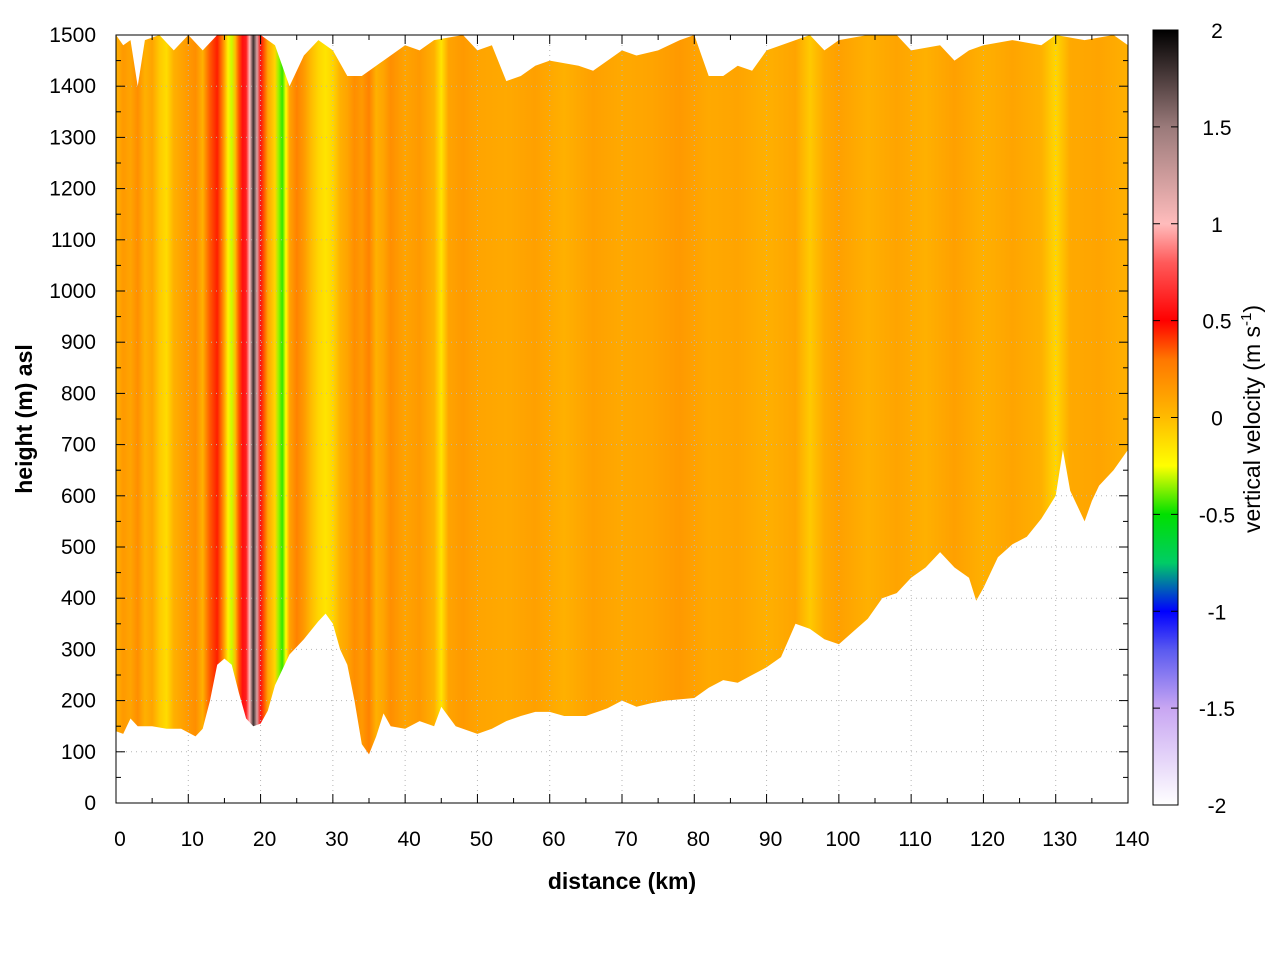 The width and height of the screenshot is (1280, 960). Describe the element at coordinates (90, 803) in the screenshot. I see `y-tick-label: 0` at that location.